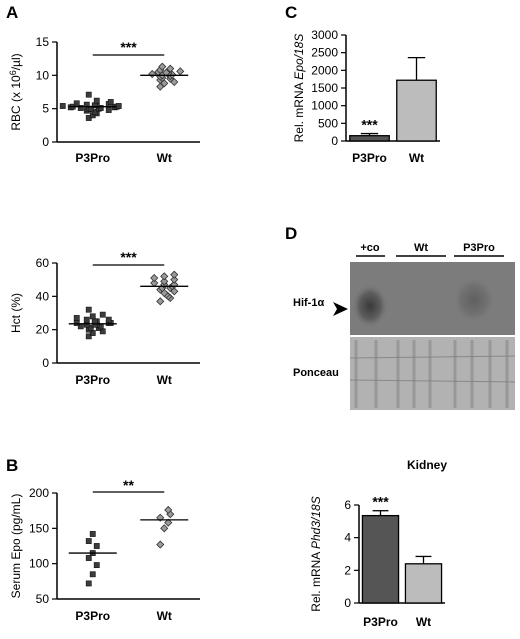  What do you see at coordinates (370, 248) in the screenshot?
I see `lane-label-control: +co` at bounding box center [370, 248].